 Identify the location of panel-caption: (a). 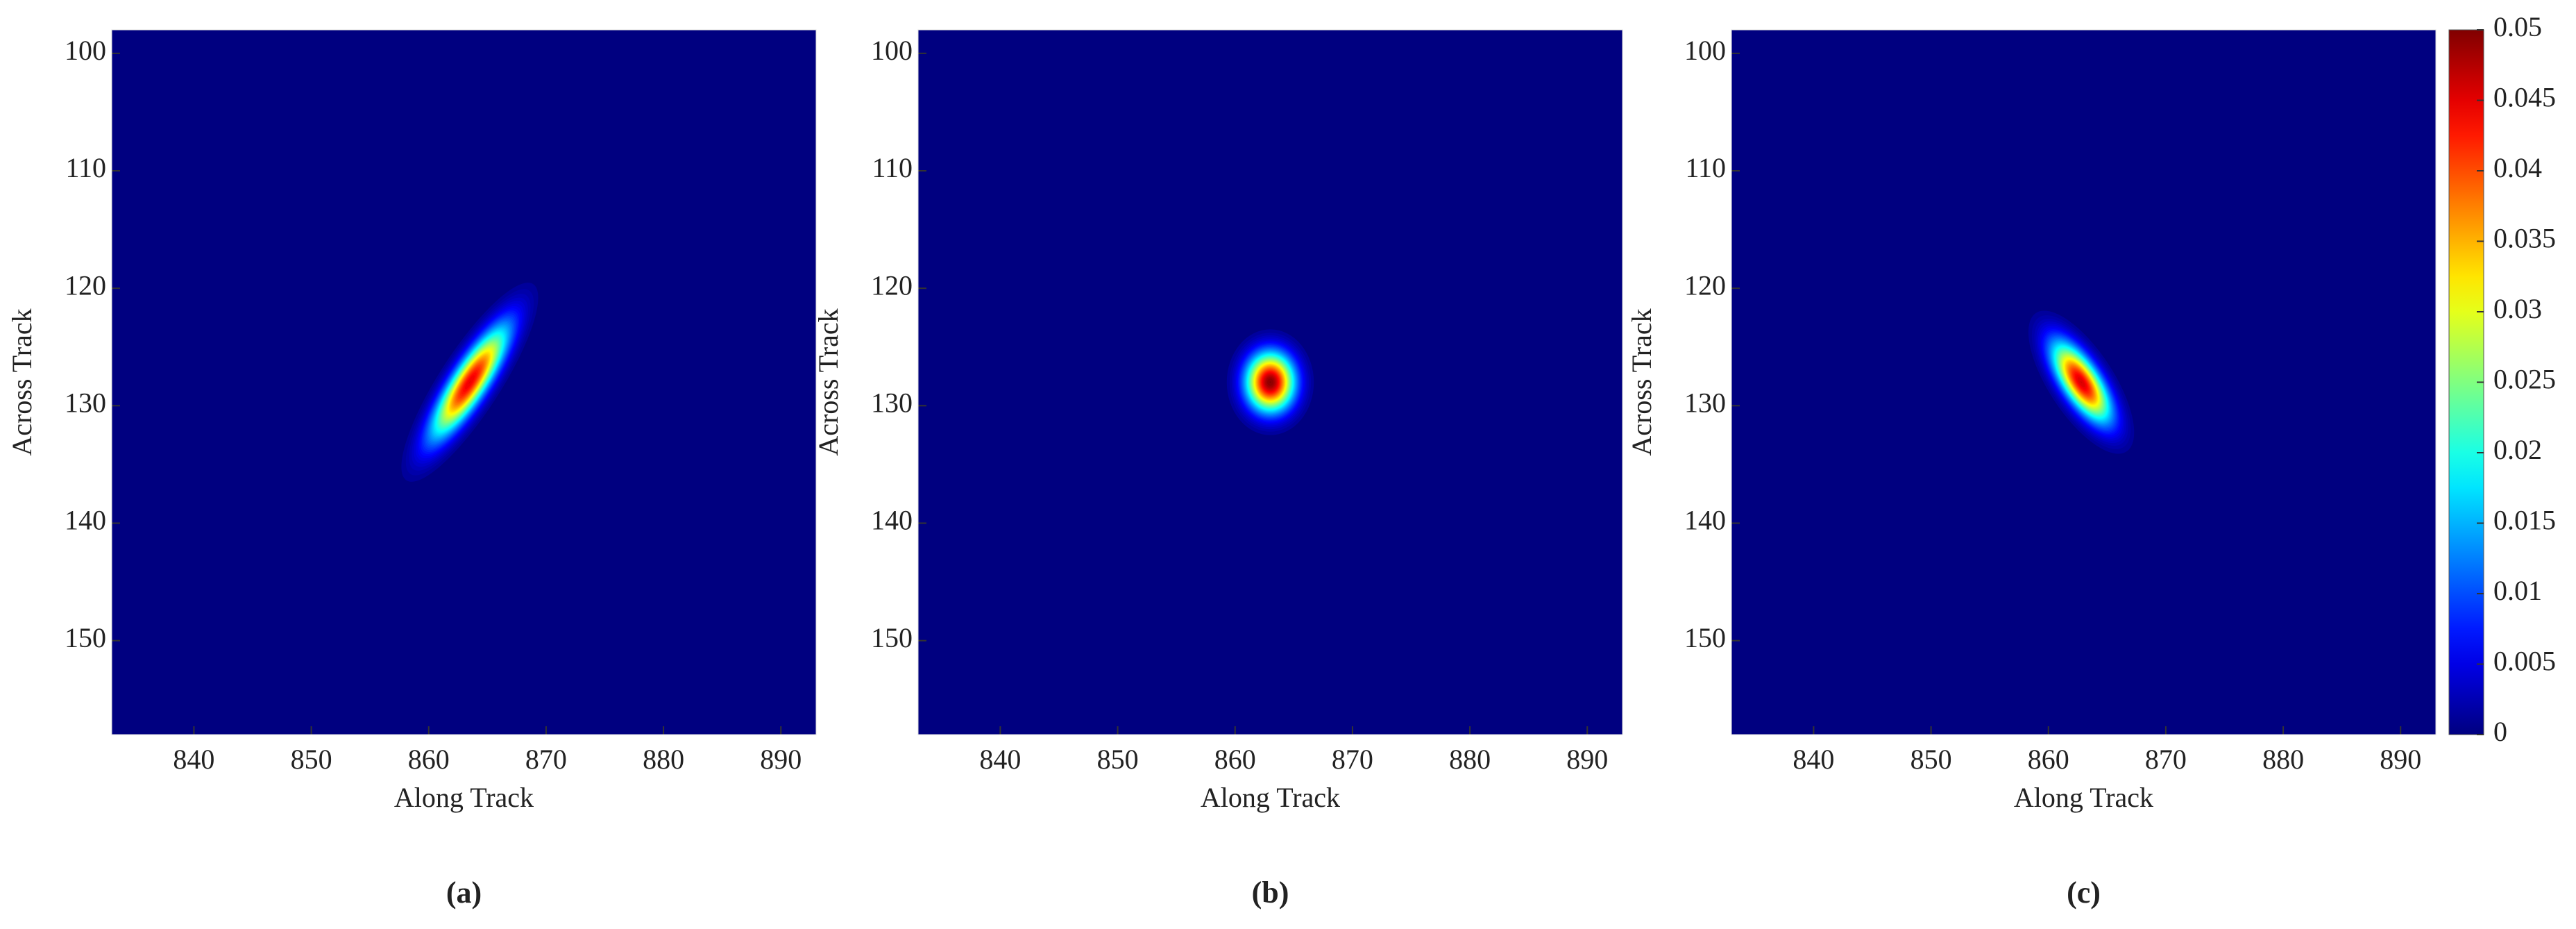
(464, 893).